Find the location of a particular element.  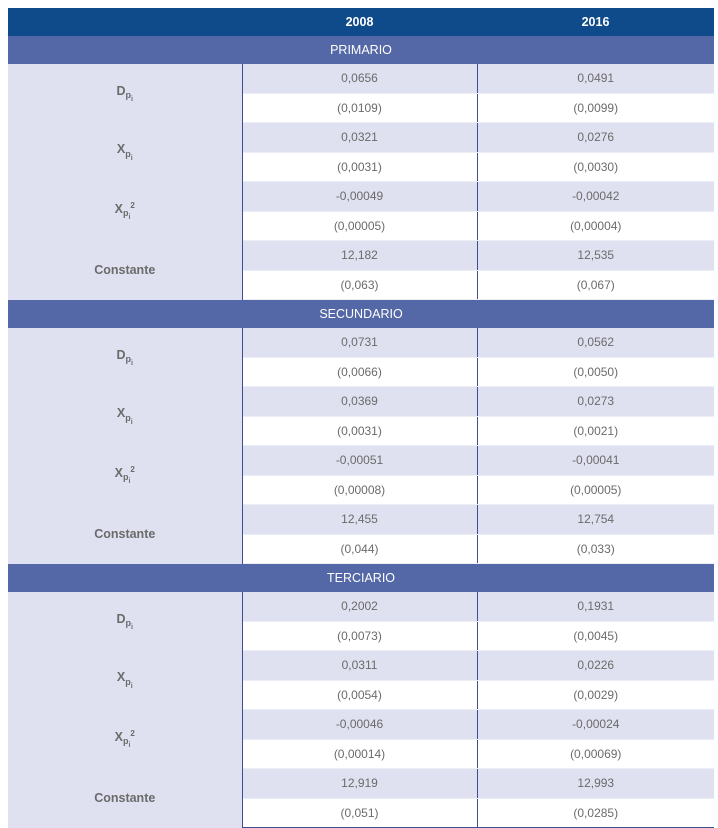

se-2016: (0,0021) is located at coordinates (595, 431).